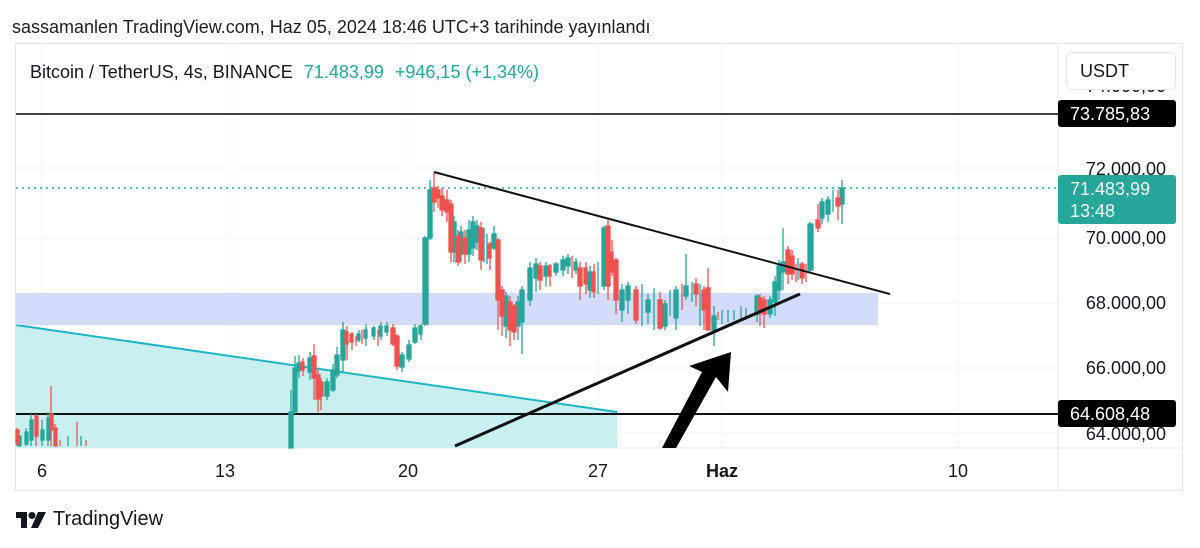  I want to click on time-tick: 13, so click(225, 471).